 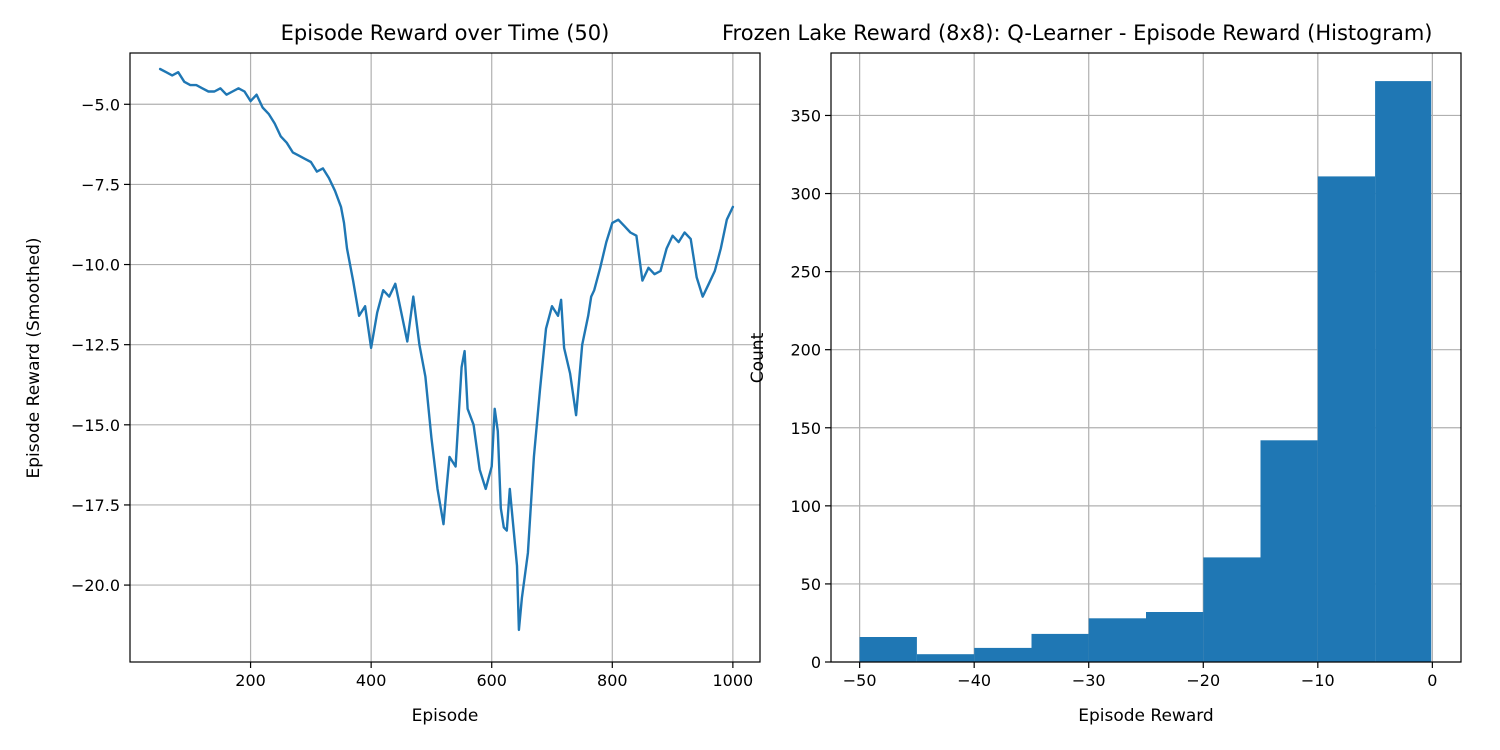 I want to click on histogram-y-tick-label: 350, so click(x=805, y=115).